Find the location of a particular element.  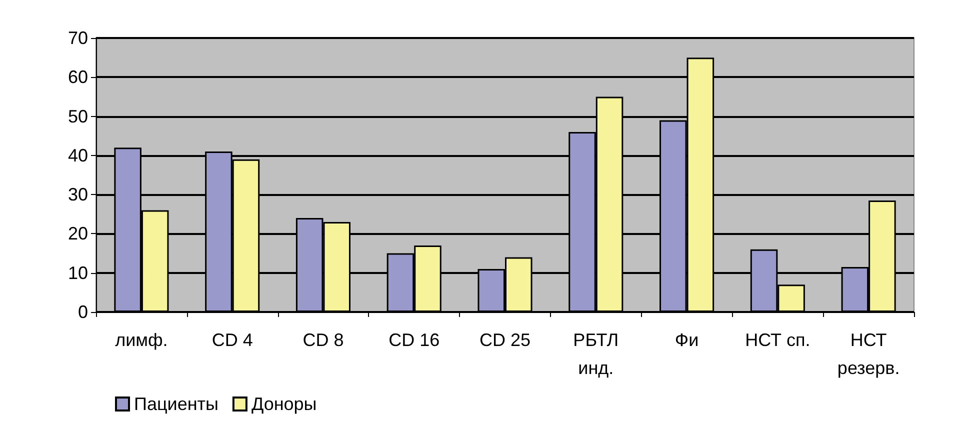

legend-label: Доноры is located at coordinates (284, 404).